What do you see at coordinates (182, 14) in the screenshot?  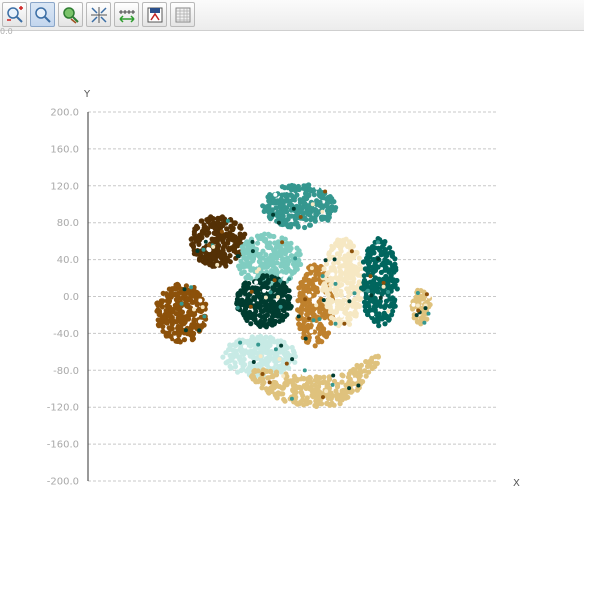 I see `table-view-button` at bounding box center [182, 14].